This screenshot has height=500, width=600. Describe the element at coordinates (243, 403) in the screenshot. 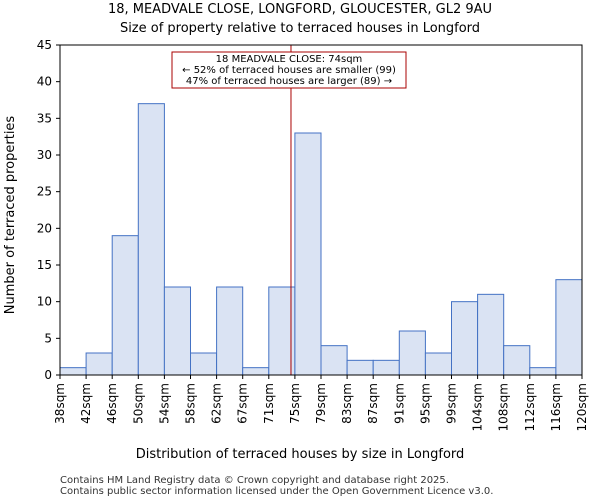

I see `x-tick-label: 67sqm` at that location.